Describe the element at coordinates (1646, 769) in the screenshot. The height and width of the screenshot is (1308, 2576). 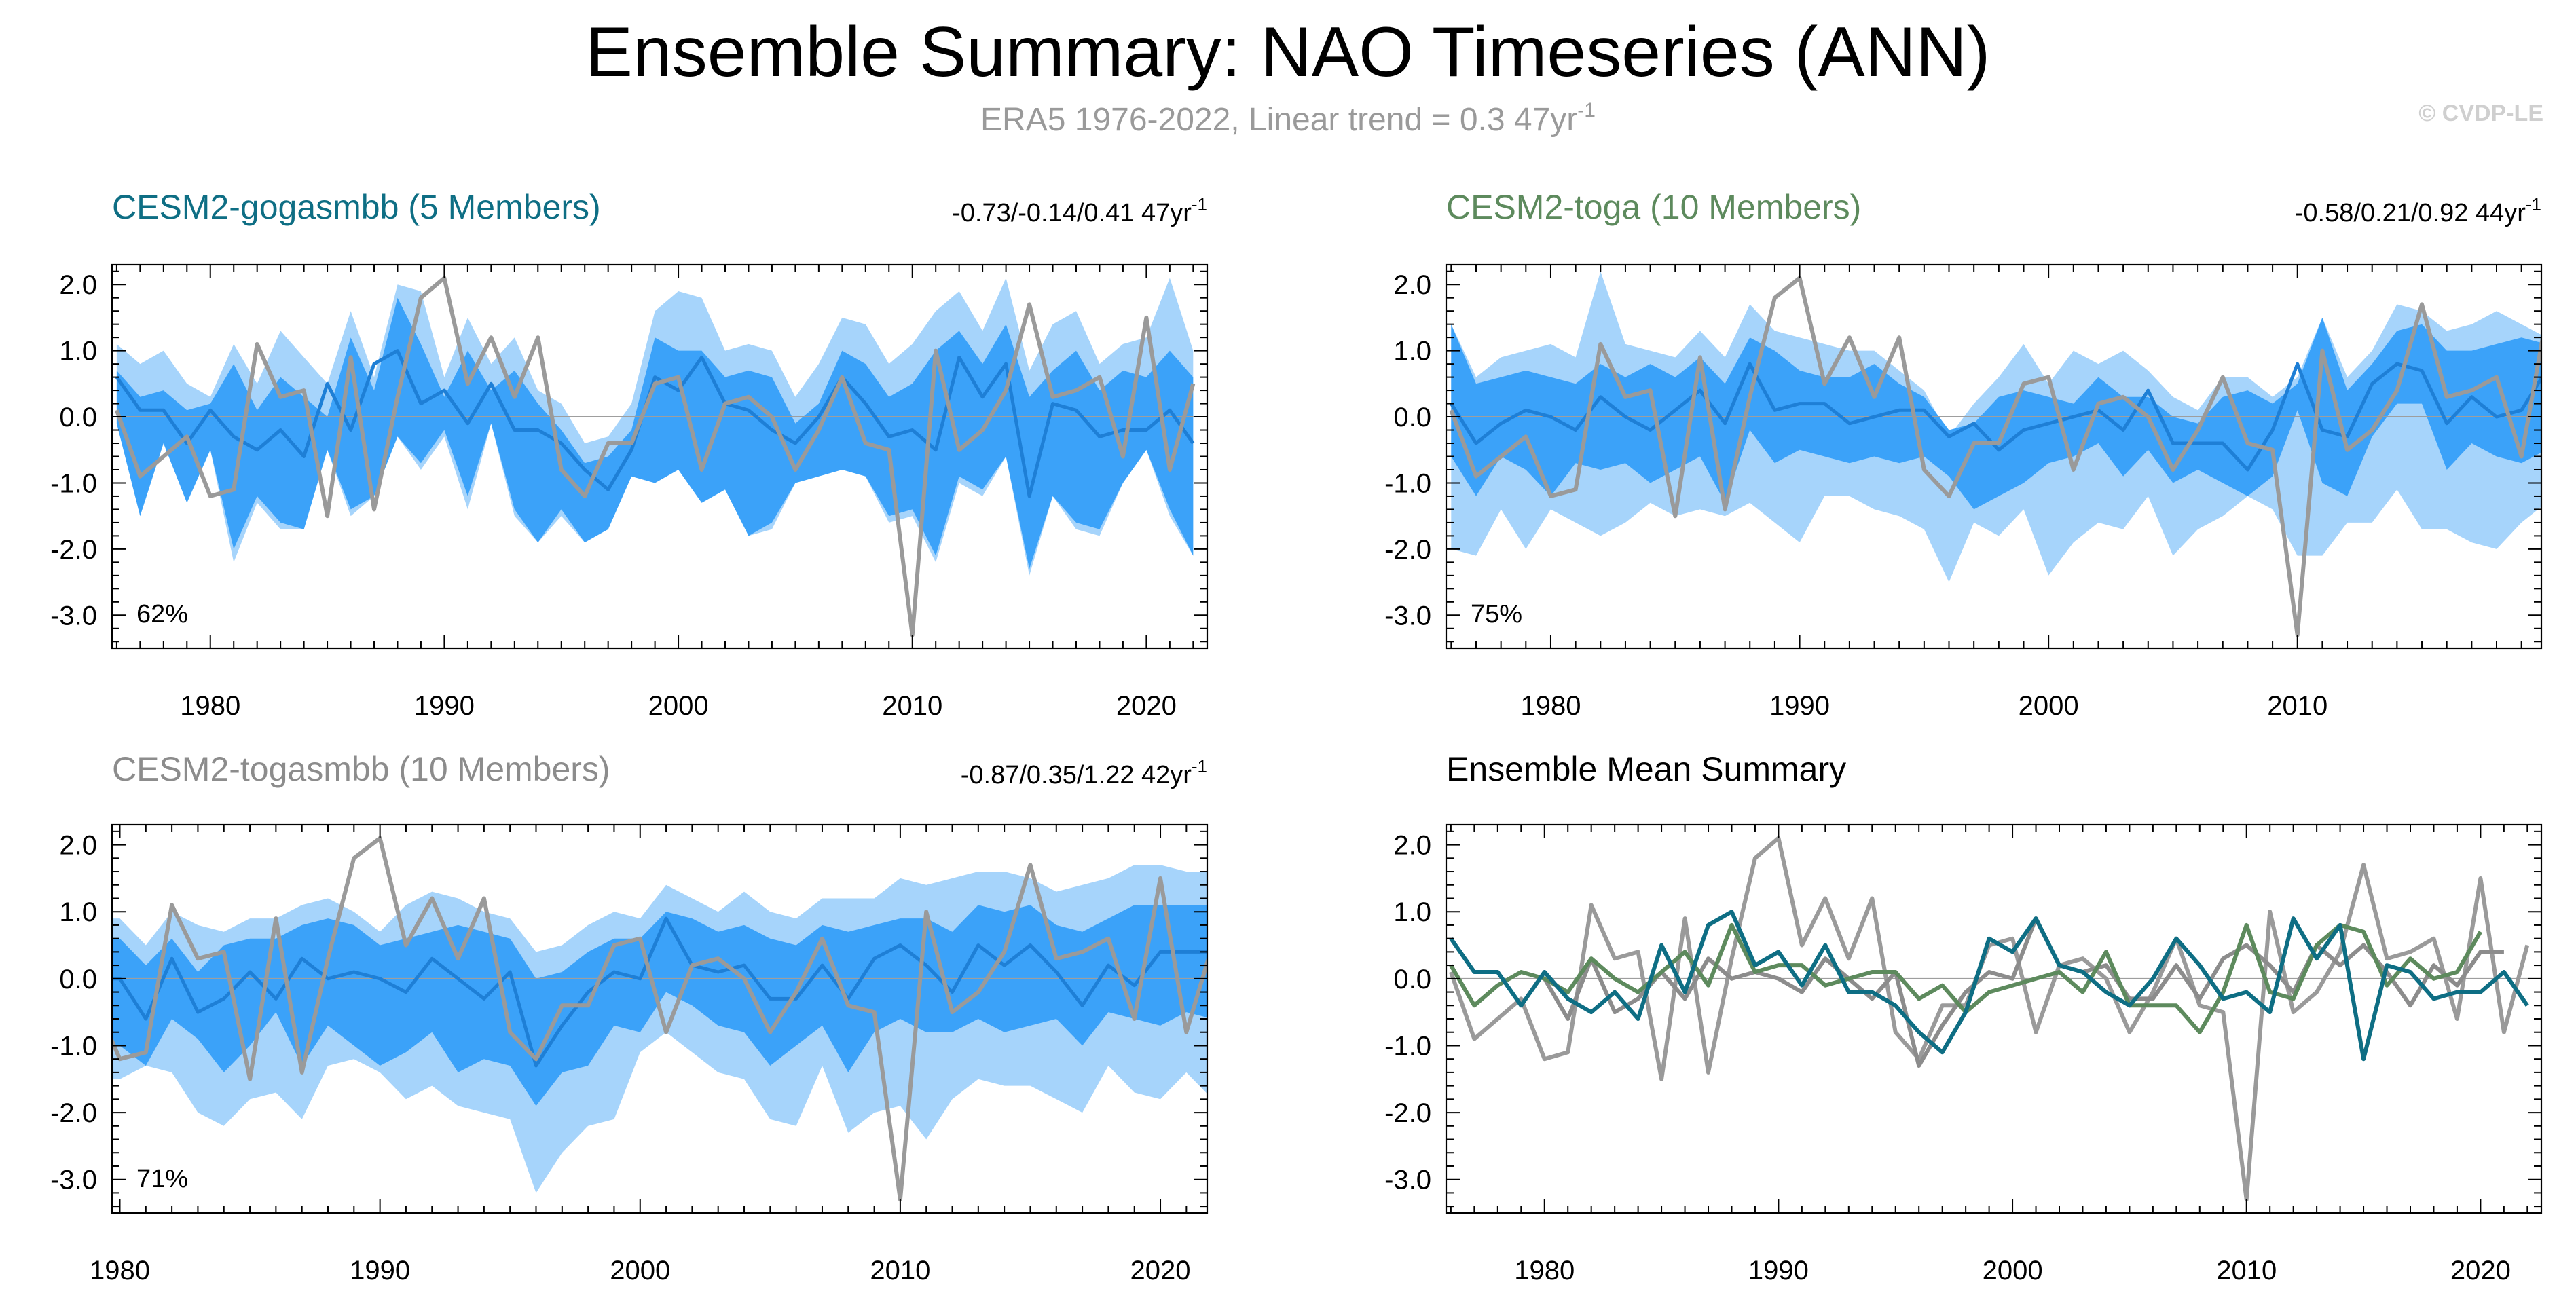
I see `panel-title: Ensemble Mean Summary` at that location.